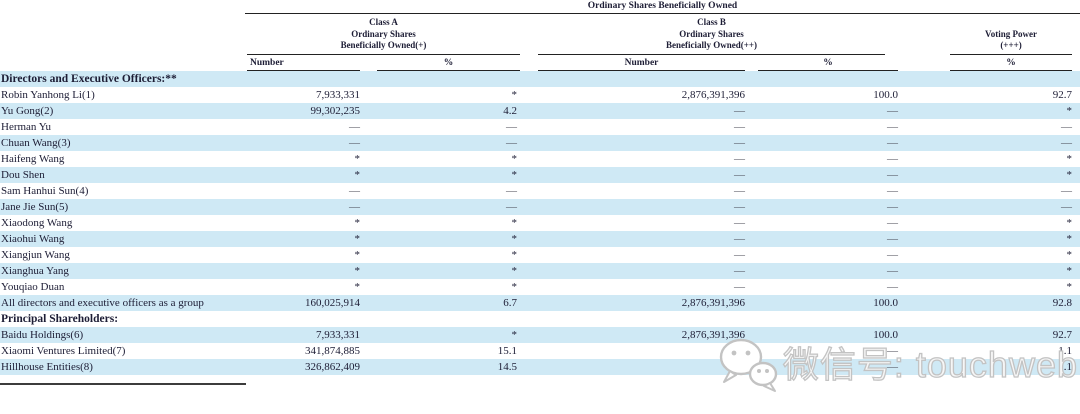  Describe the element at coordinates (63, 350) in the screenshot. I see `row-name: Xiaomi Ventures Limited(7)` at that location.